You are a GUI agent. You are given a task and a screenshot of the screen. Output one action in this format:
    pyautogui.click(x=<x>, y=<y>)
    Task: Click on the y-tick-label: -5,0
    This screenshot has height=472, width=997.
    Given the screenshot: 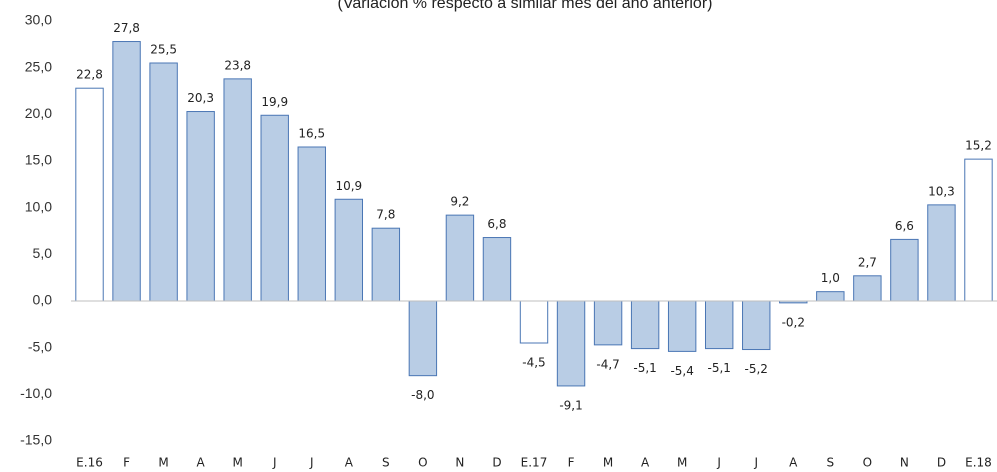 What is the action you would take?
    pyautogui.click(x=40, y=346)
    